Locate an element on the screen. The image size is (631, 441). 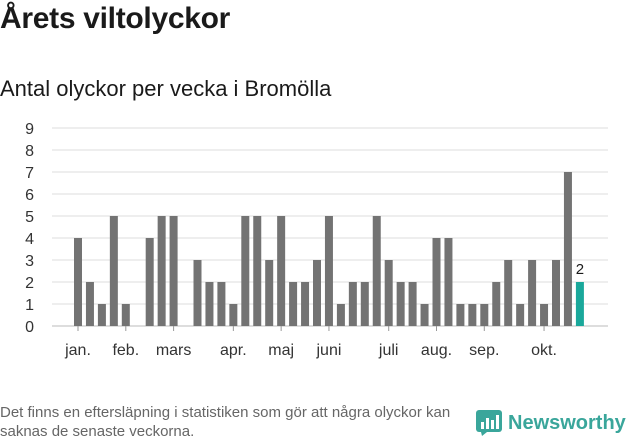
x-tick-label: okt. is located at coordinates (544, 350).